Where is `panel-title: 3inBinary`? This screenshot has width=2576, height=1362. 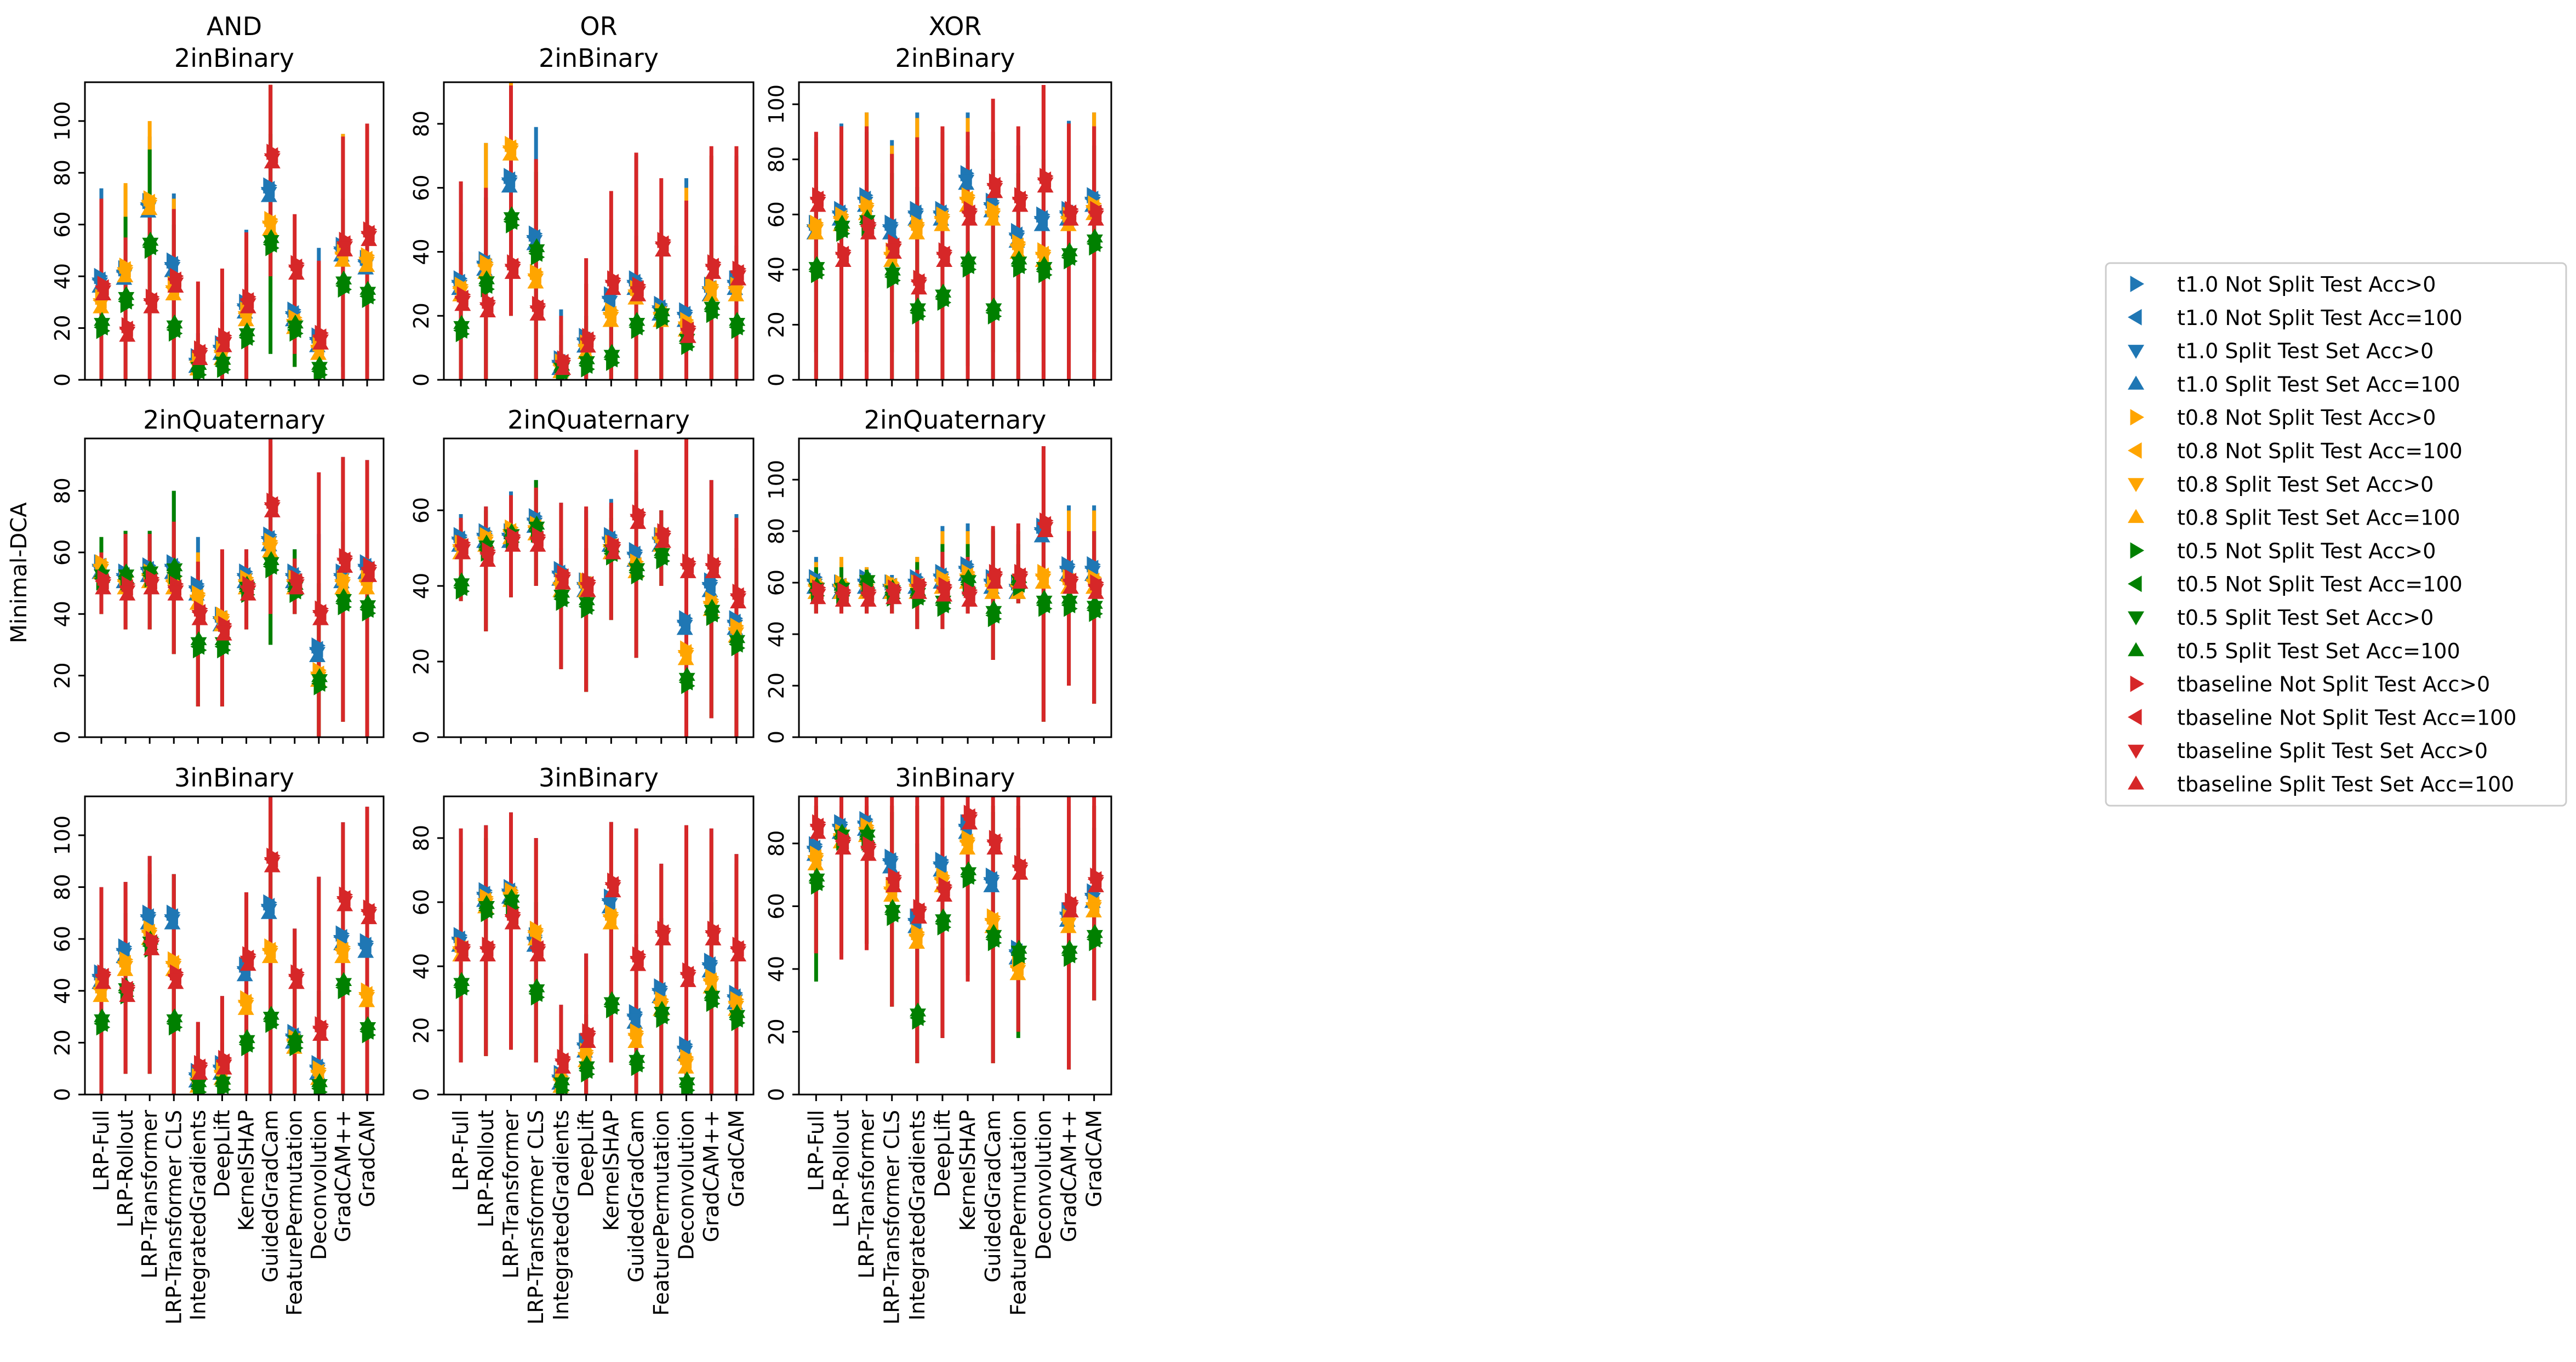
panel-title: 3inBinary is located at coordinates (955, 778).